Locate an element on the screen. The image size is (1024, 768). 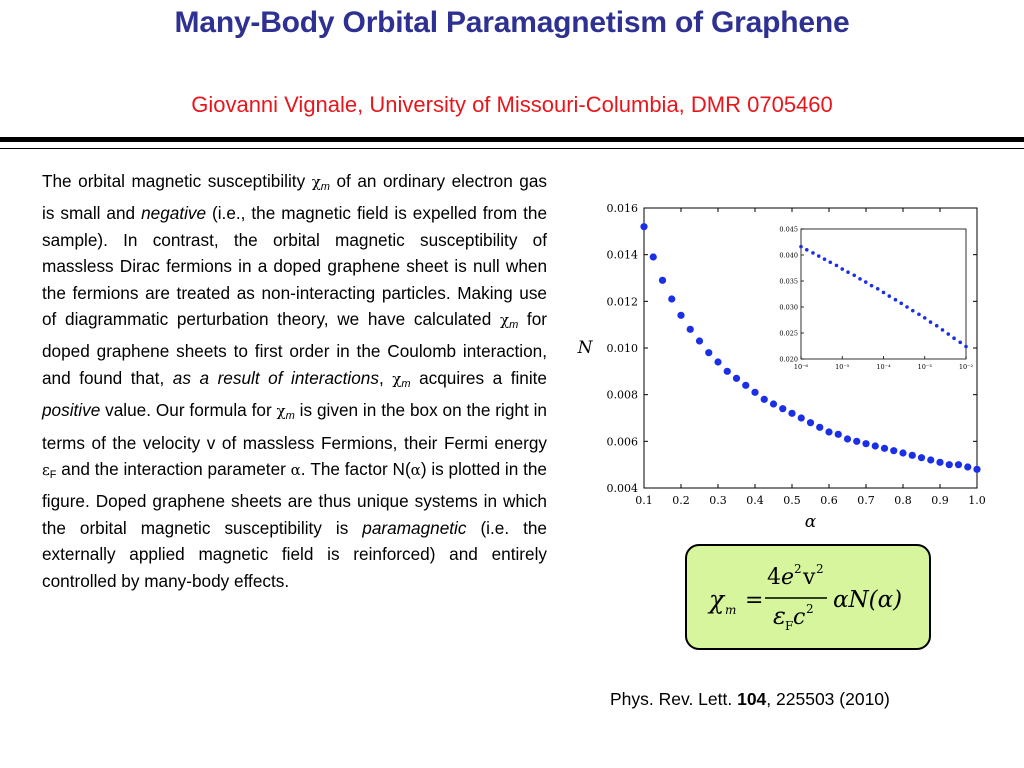
formula-chi: χ is located at coordinates (716, 599).